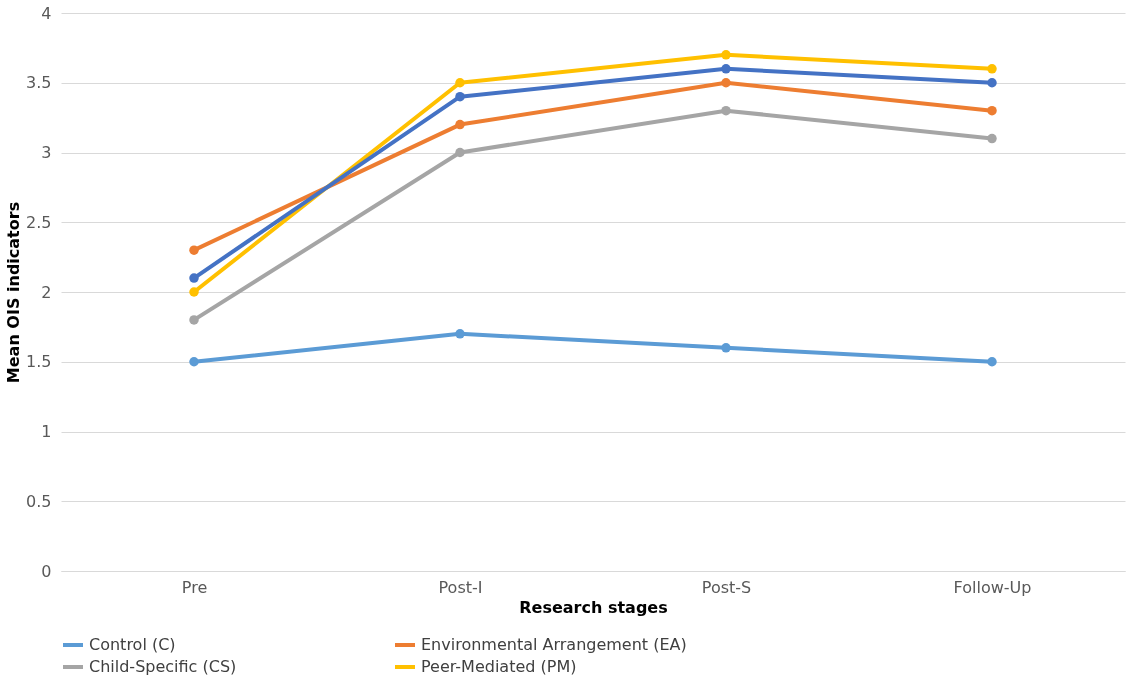  What do you see at coordinates (39, 83) in the screenshot?
I see `y-tick-label: 3.5` at bounding box center [39, 83].